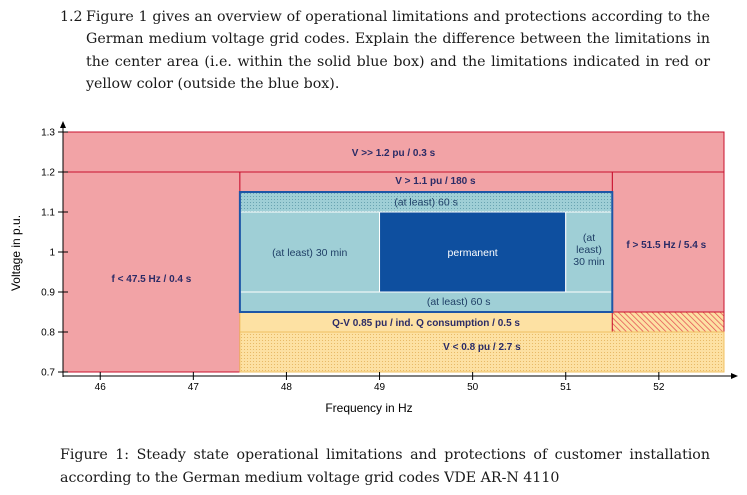  I want to click on x-tick-label: 49, so click(380, 387).